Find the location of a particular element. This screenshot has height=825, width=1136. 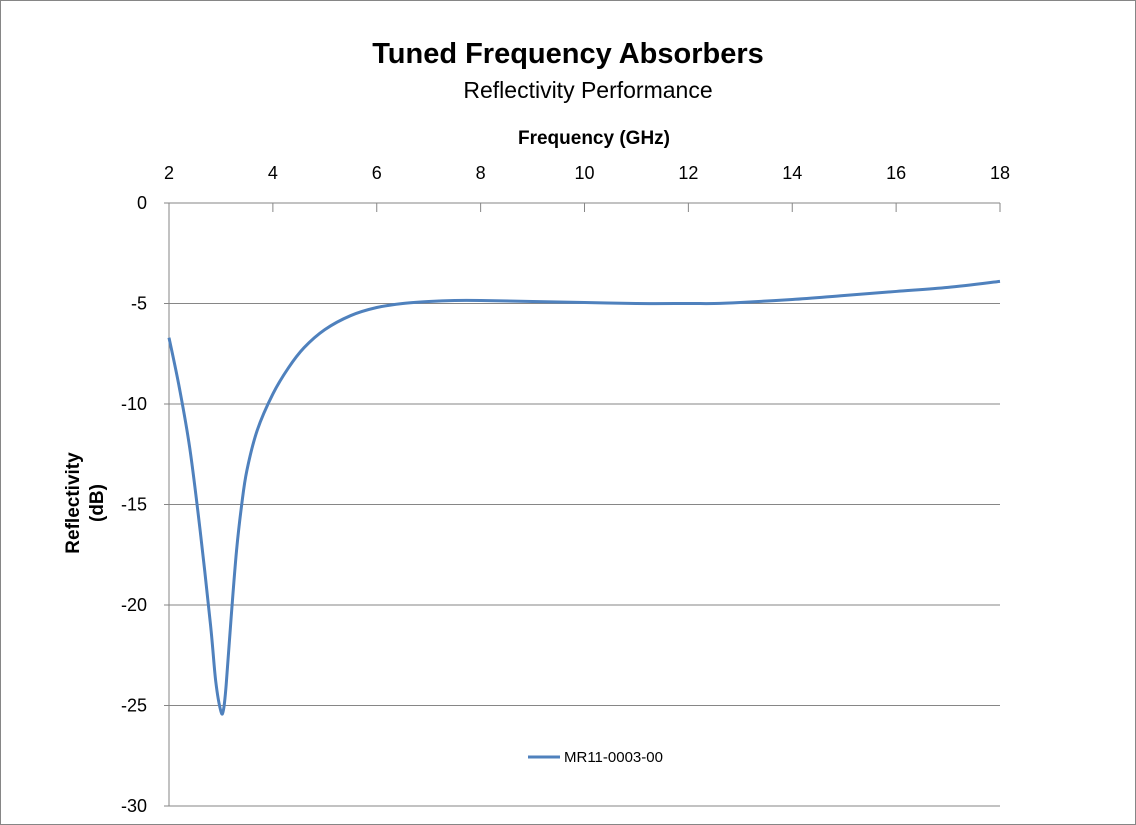

y-tick-label: -25 is located at coordinates (134, 706).